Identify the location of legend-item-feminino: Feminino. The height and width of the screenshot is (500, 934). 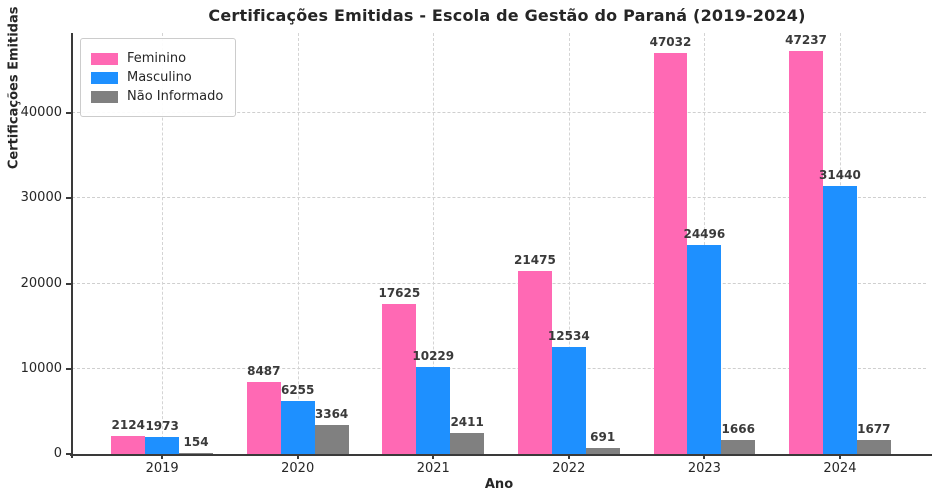
(157, 58).